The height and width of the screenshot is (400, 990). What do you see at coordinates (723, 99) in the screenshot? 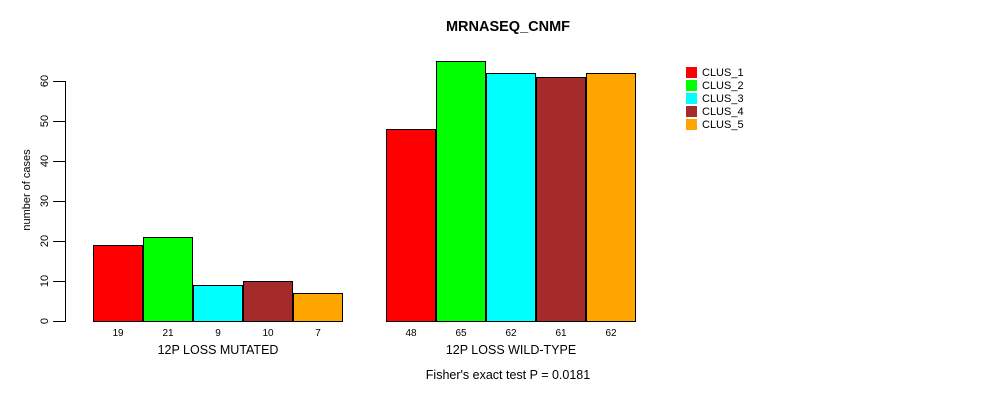
I see `legend-label: CLUS_3` at bounding box center [723, 99].